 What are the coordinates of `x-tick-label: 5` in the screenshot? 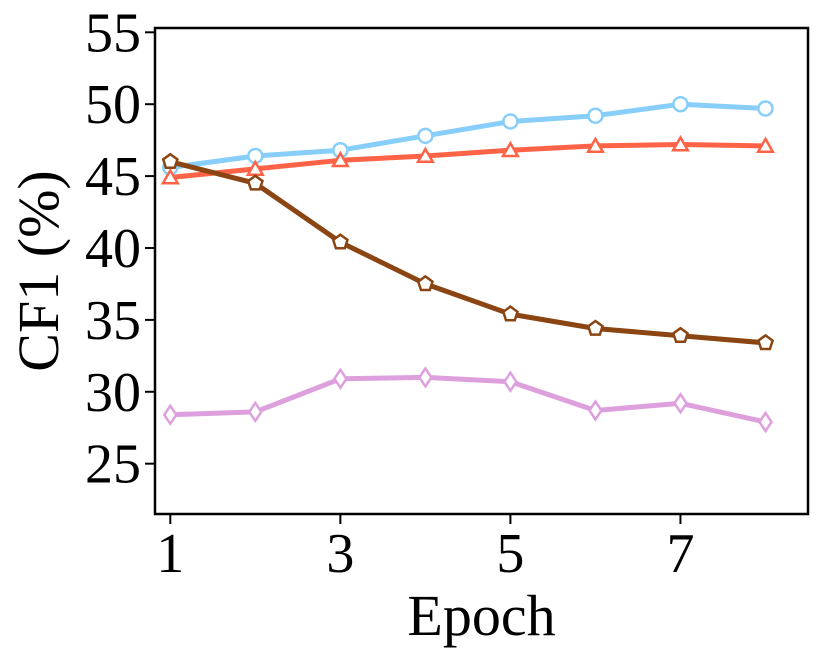 It's located at (510, 554).